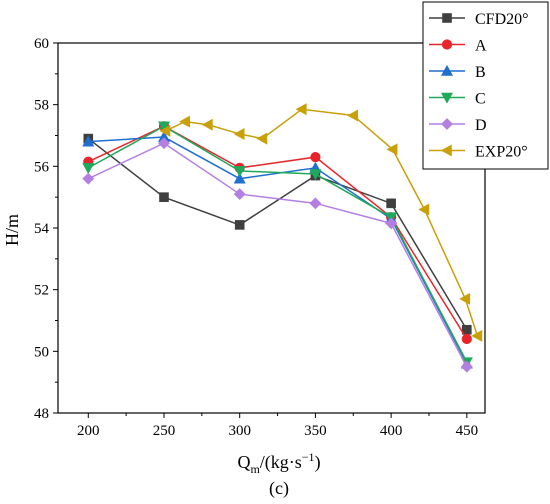 The height and width of the screenshot is (504, 550). I want to click on x-tick-label: 400, so click(391, 431).